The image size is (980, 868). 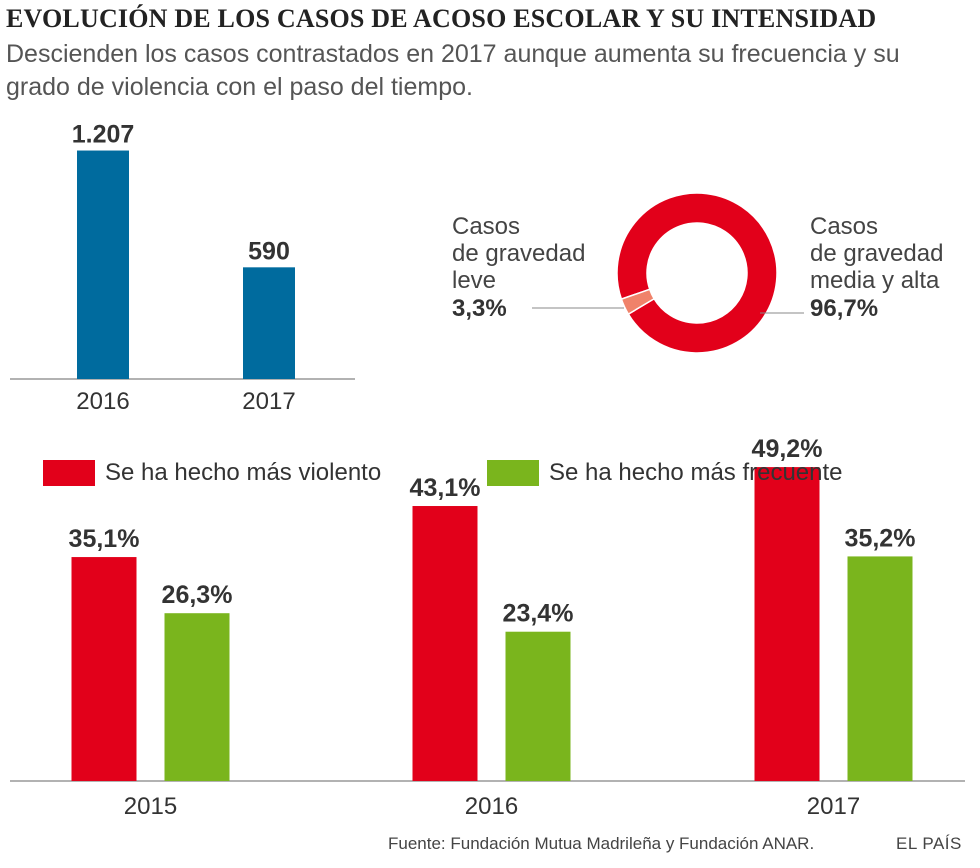 I want to click on bar-value-label-2017-series-1: 35,2%, so click(x=880, y=538).